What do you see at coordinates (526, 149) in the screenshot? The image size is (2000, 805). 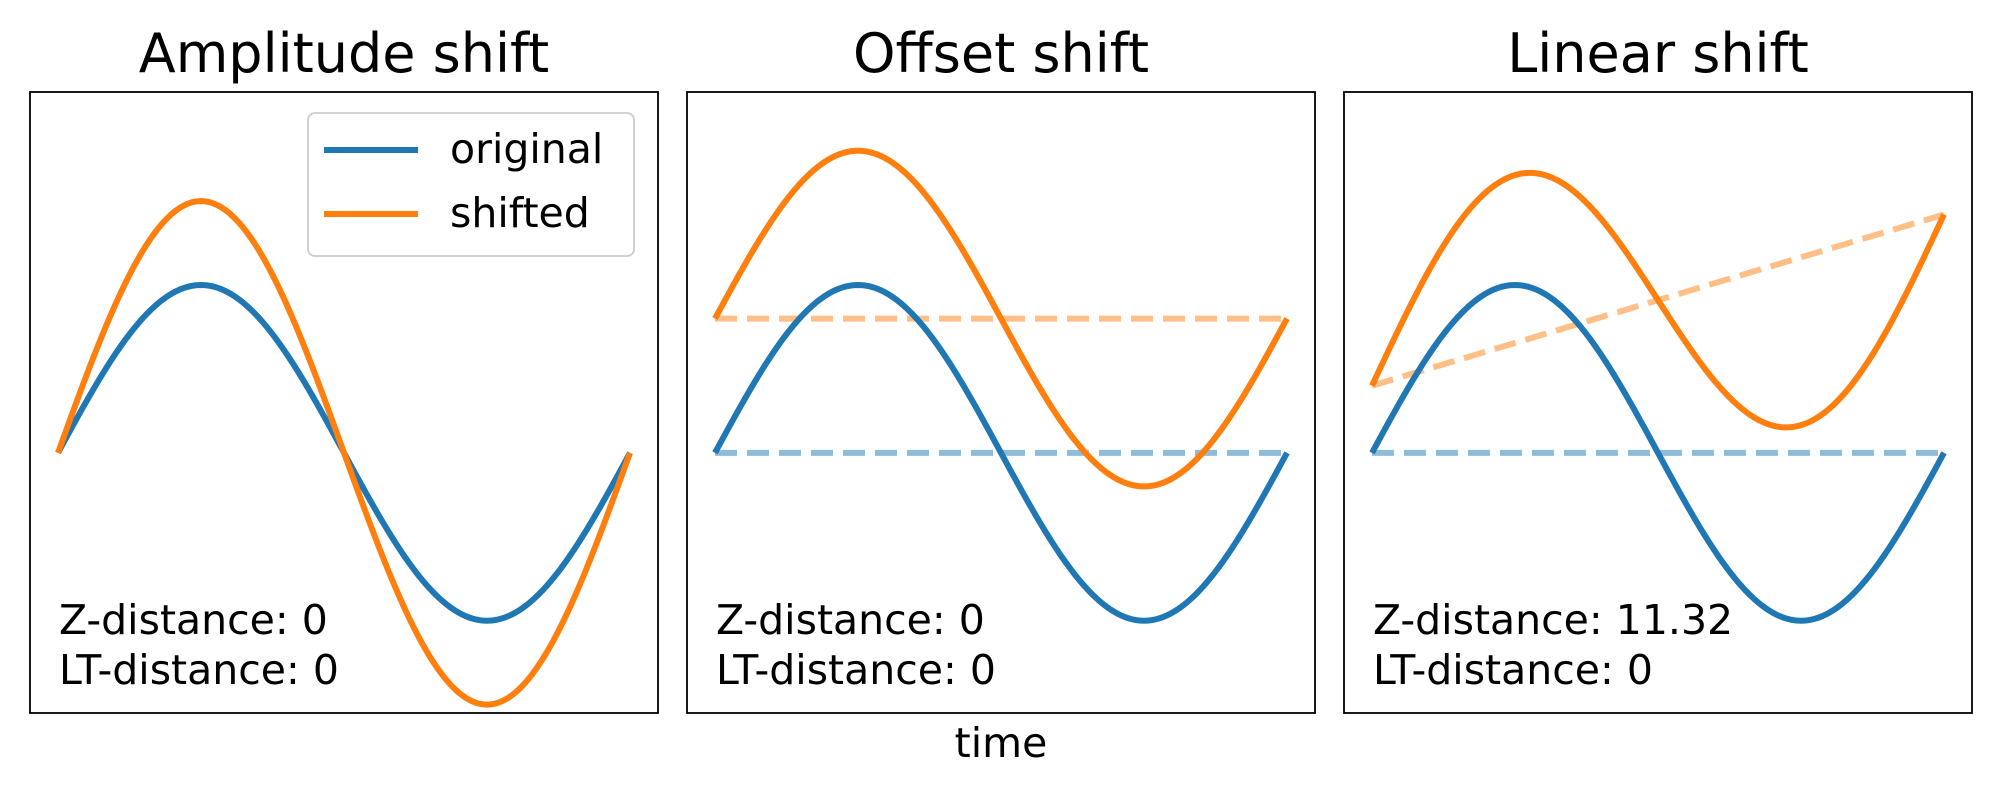 I see `legend-label-original: original` at bounding box center [526, 149].